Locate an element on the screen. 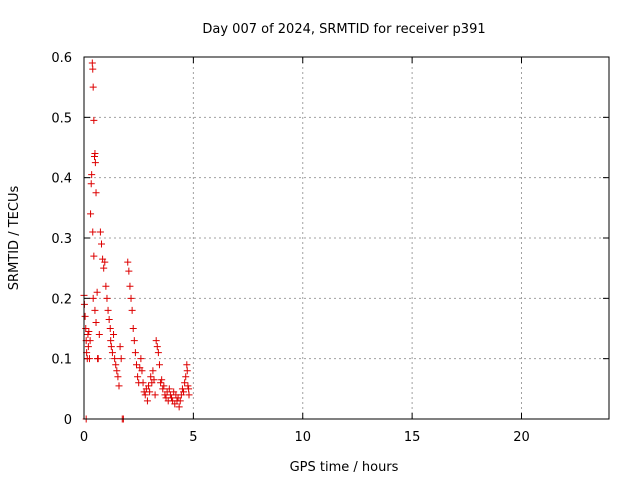 The height and width of the screenshot is (480, 640). x-tick-label: 0 is located at coordinates (84, 437).